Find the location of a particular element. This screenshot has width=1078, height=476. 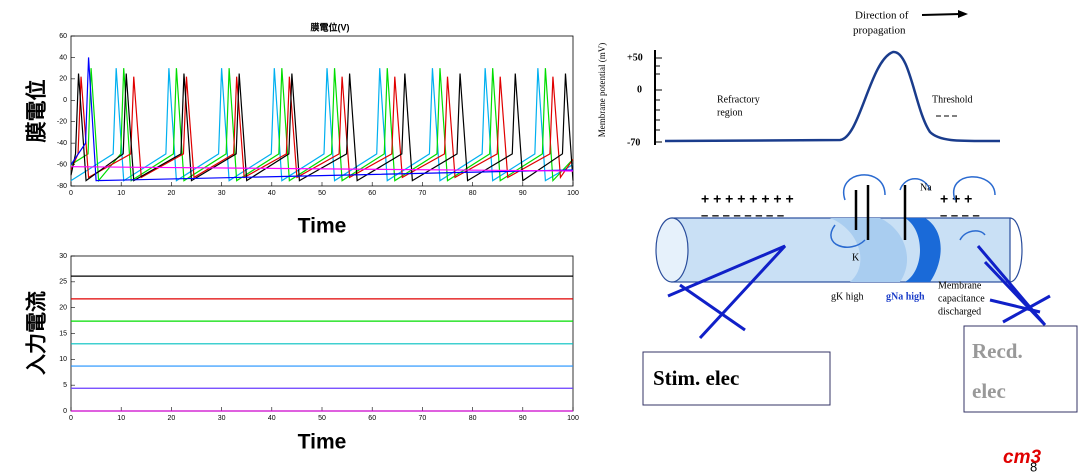

y-axis-label: 膜電位 is located at coordinates (37, 111).